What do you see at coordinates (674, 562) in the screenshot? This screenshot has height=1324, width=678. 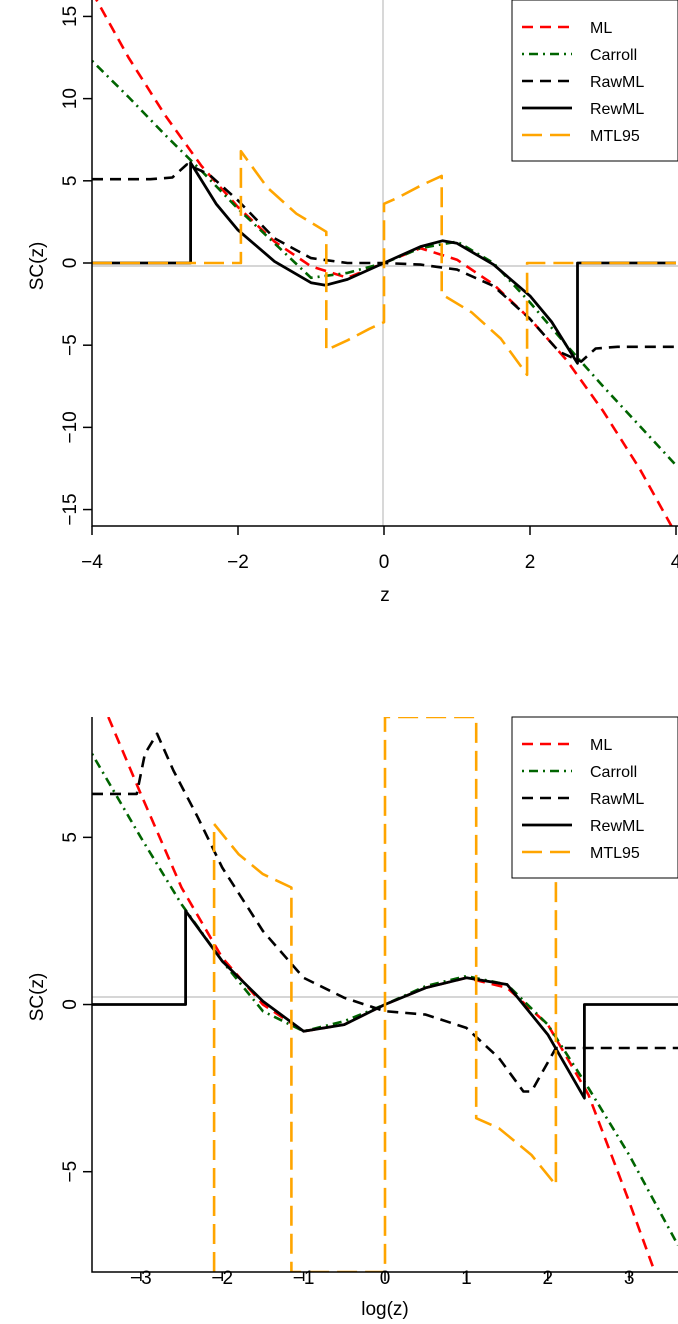 I see `x-tick-label: 4` at bounding box center [674, 562].